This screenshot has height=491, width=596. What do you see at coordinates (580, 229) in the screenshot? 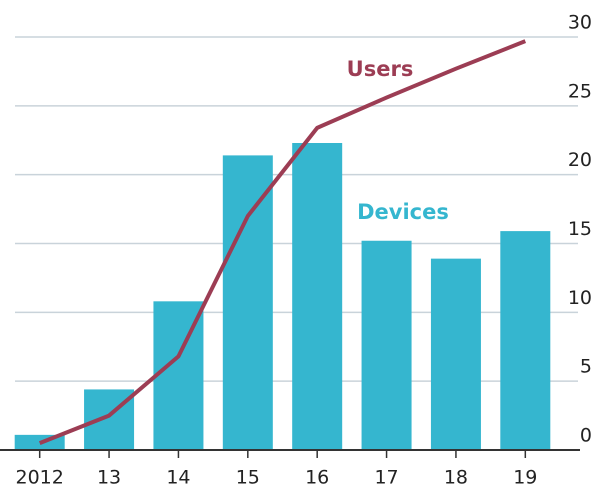
I see `y-tick-label: 15` at bounding box center [580, 229].